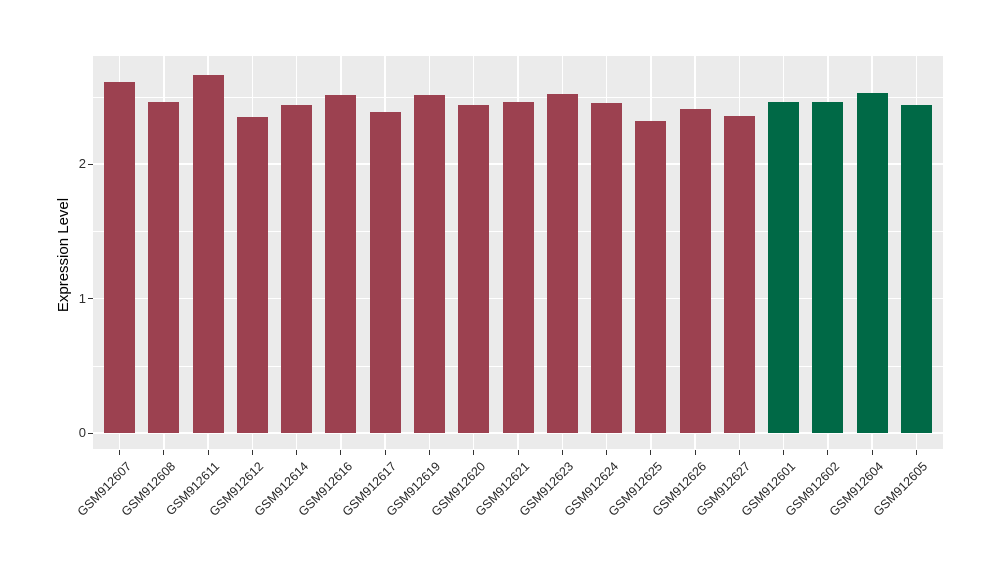 Image resolution: width=1000 pixels, height=580 pixels. I want to click on bar-GSM912605, so click(916, 268).